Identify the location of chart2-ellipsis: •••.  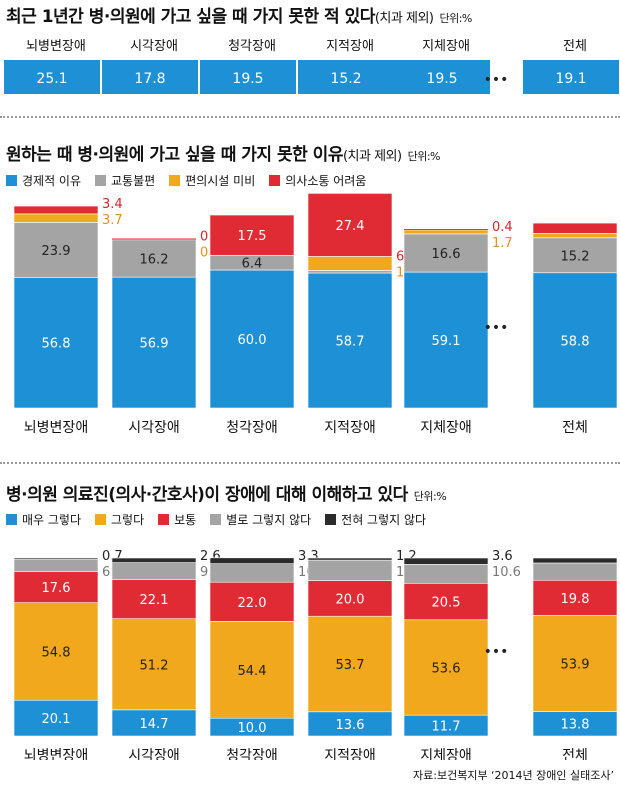
(496, 328).